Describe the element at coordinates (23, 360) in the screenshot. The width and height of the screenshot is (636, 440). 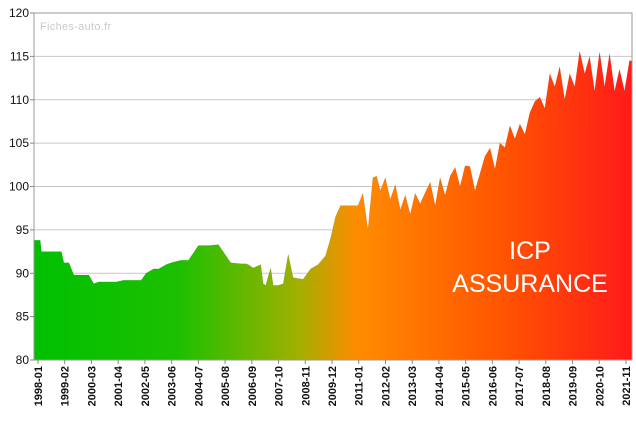
I see `y-tick-label: 80` at that location.